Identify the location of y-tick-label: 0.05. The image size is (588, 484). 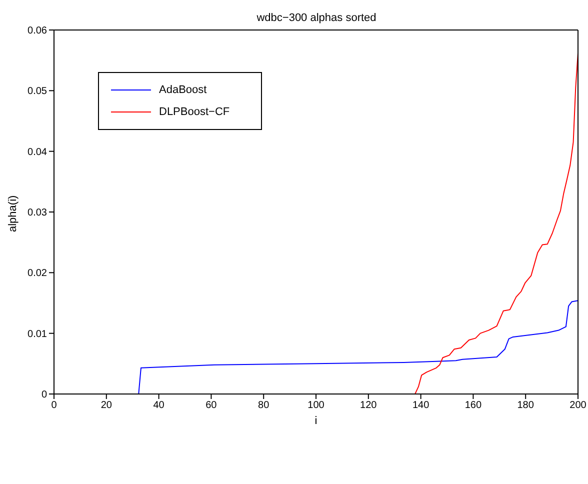
(38, 92).